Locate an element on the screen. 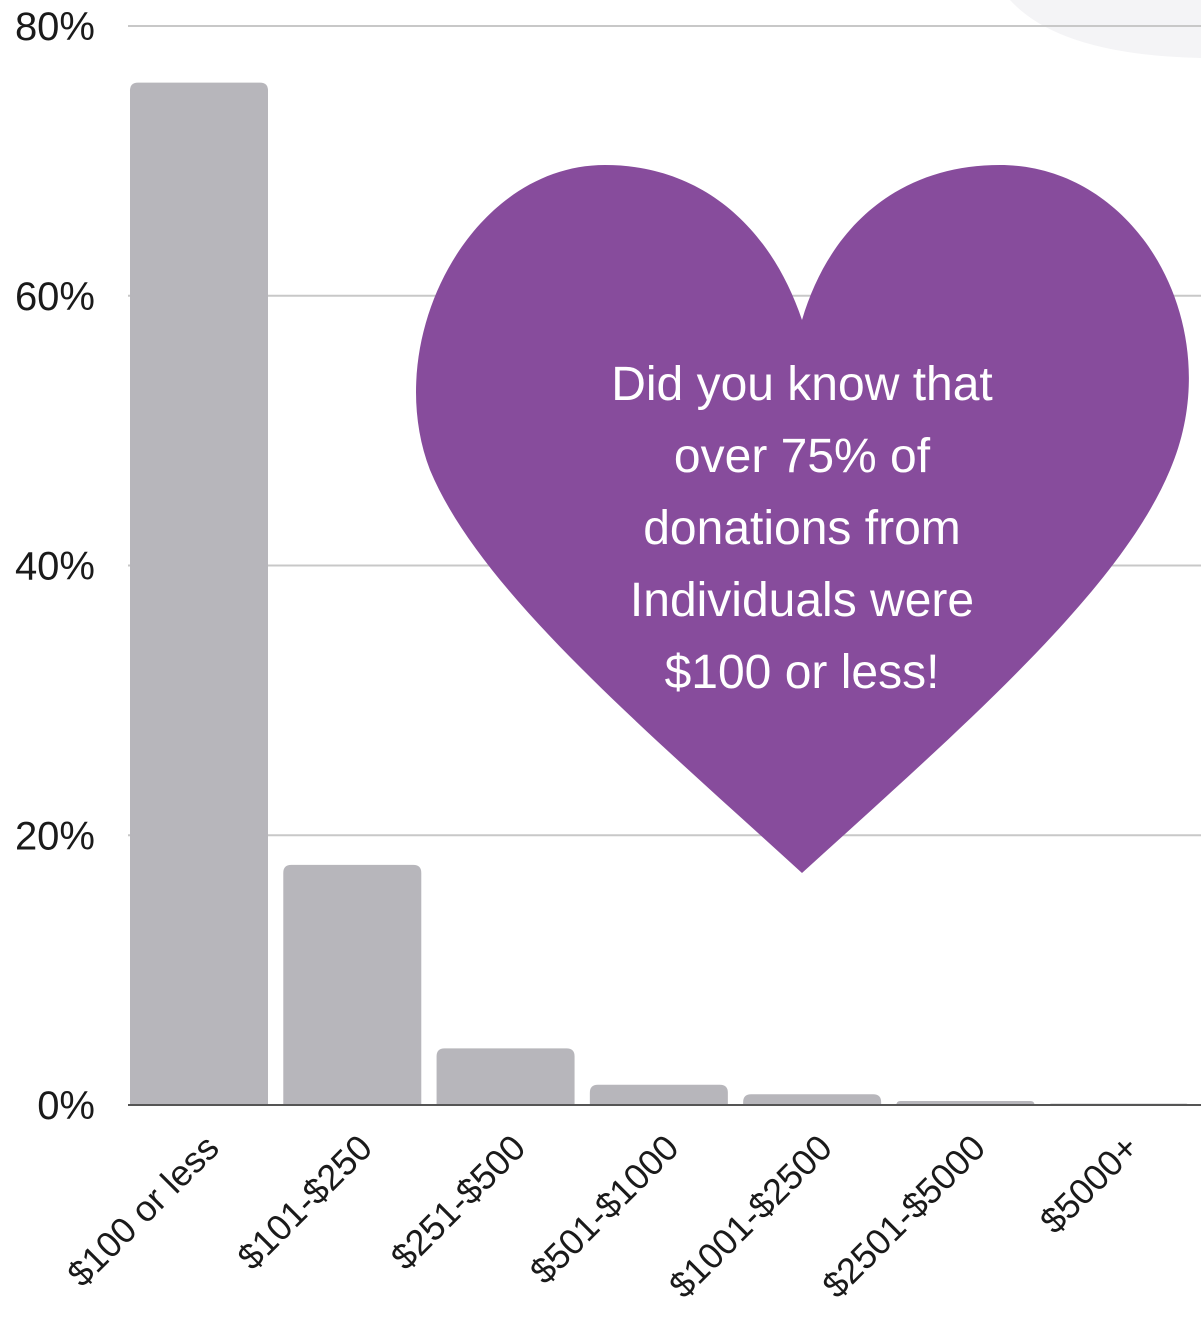 The width and height of the screenshot is (1201, 1340). y-tick-label: 40% is located at coordinates (55, 567).